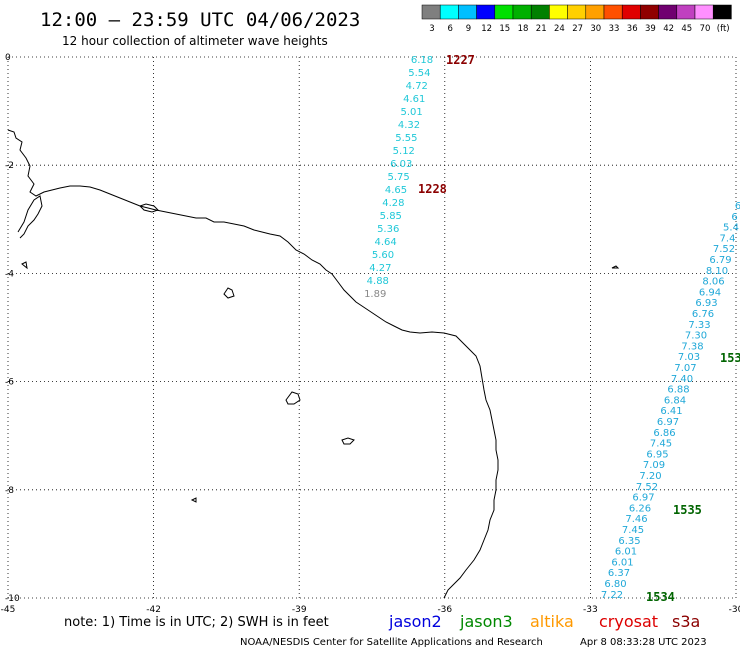 This screenshot has width=740, height=650. What do you see at coordinates (686, 29) in the screenshot?
I see `colorbar-label: 45` at bounding box center [686, 29].